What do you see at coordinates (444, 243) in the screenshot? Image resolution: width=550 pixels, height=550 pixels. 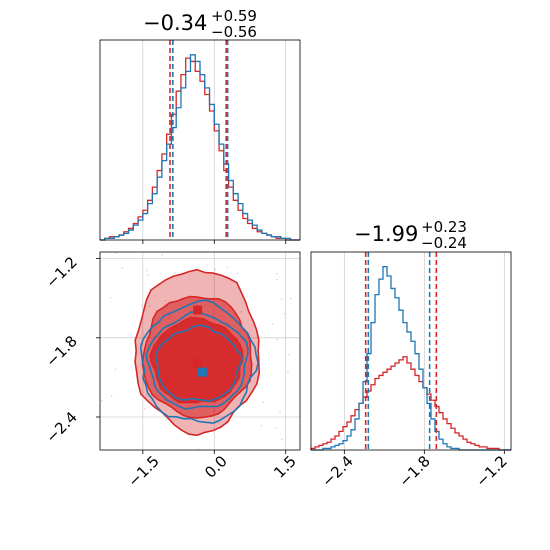 I see `title-y-lower: −0.24` at bounding box center [444, 243].